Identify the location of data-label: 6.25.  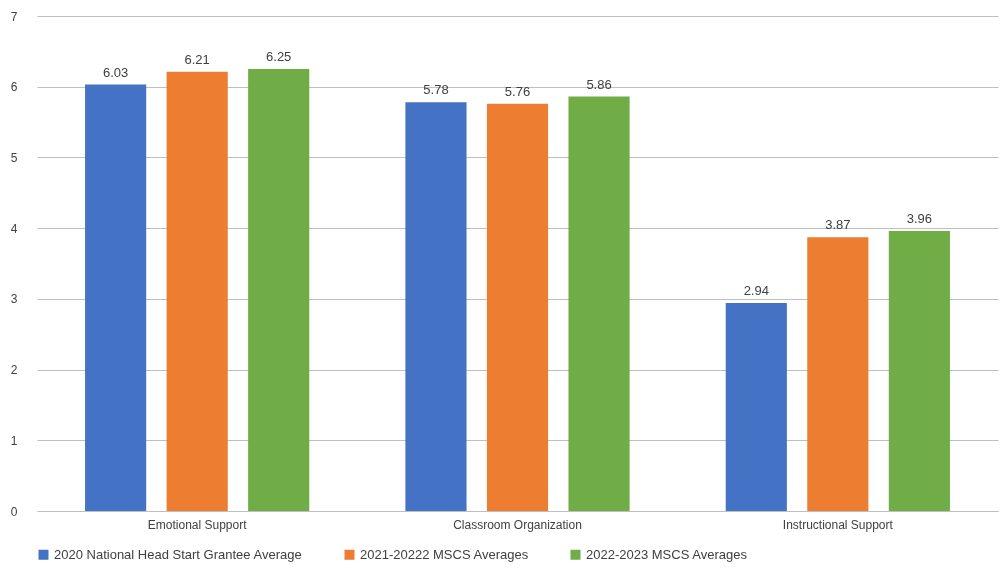
(279, 57).